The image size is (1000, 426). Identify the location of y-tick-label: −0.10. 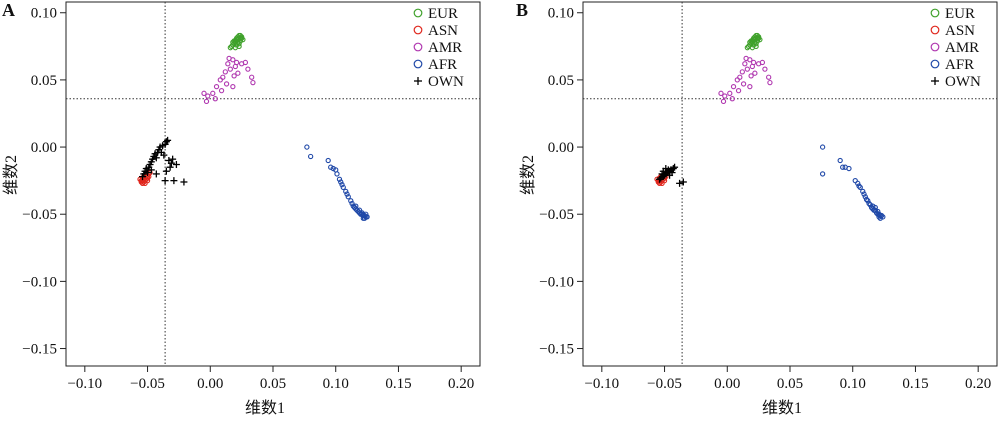
(556, 282).